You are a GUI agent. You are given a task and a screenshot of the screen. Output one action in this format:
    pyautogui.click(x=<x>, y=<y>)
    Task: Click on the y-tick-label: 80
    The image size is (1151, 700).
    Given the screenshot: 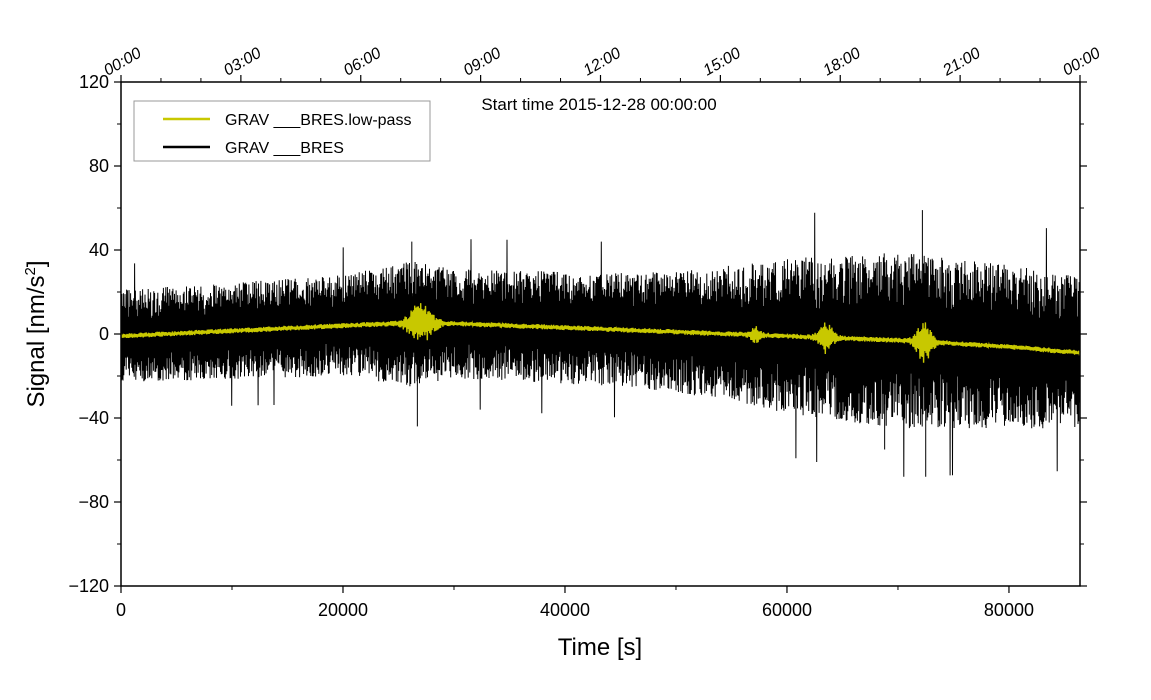 What is the action you would take?
    pyautogui.click(x=99, y=166)
    